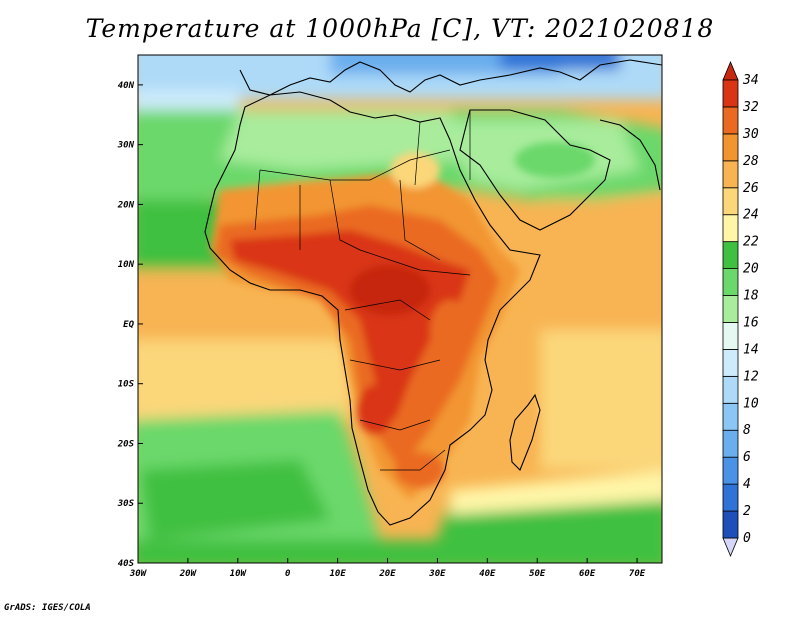  What do you see at coordinates (751, 269) in the screenshot?
I see `colorbar-label: 20` at bounding box center [751, 269].